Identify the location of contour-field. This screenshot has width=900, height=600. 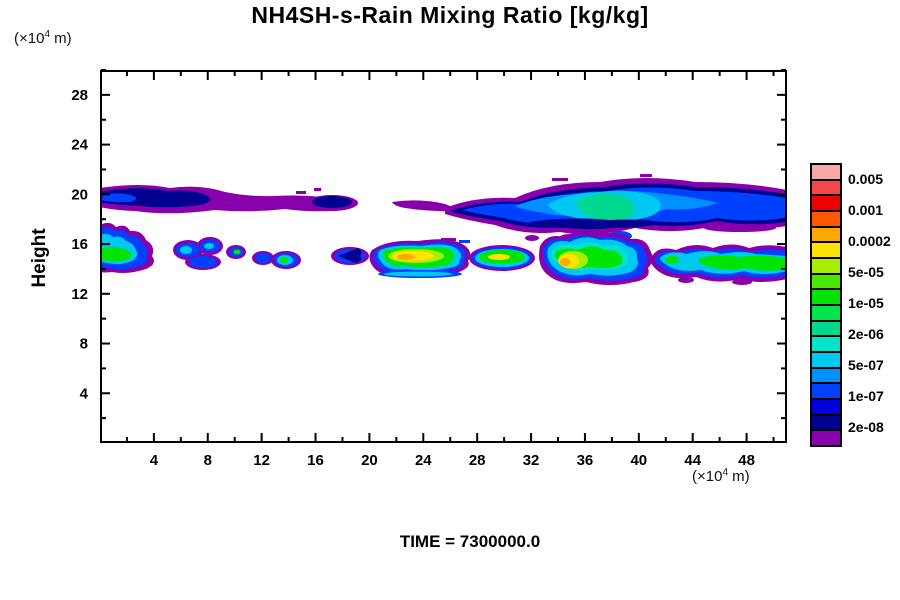
(443, 229).